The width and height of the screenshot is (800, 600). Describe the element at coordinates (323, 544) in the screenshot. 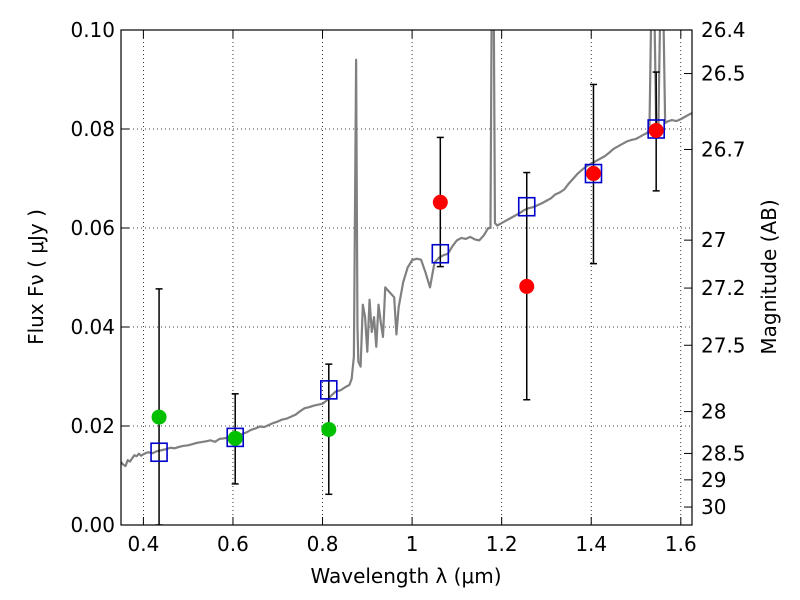

I see `x-tick-label: 0.8` at that location.